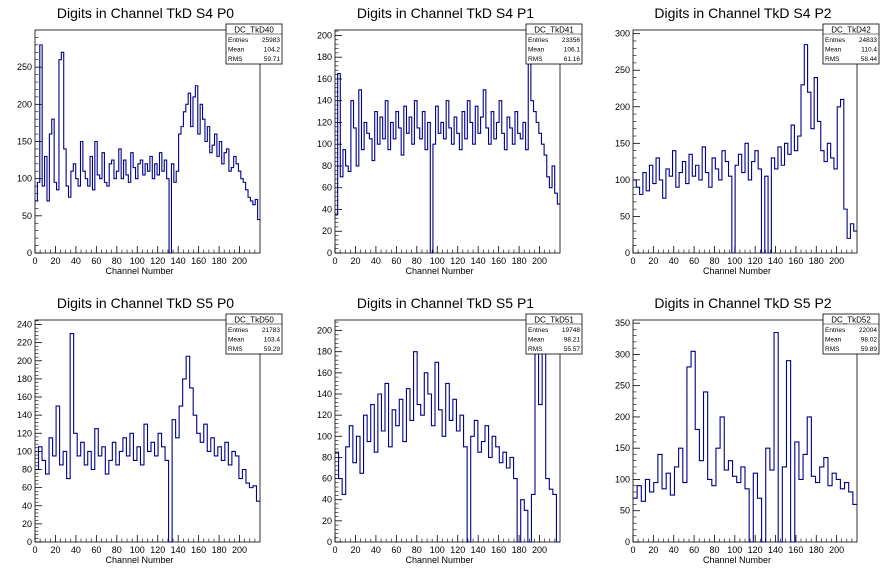 The width and height of the screenshot is (896, 574). What do you see at coordinates (445, 303) in the screenshot?
I see `chart-title: Digits in Channel TkD S5 P1` at bounding box center [445, 303].